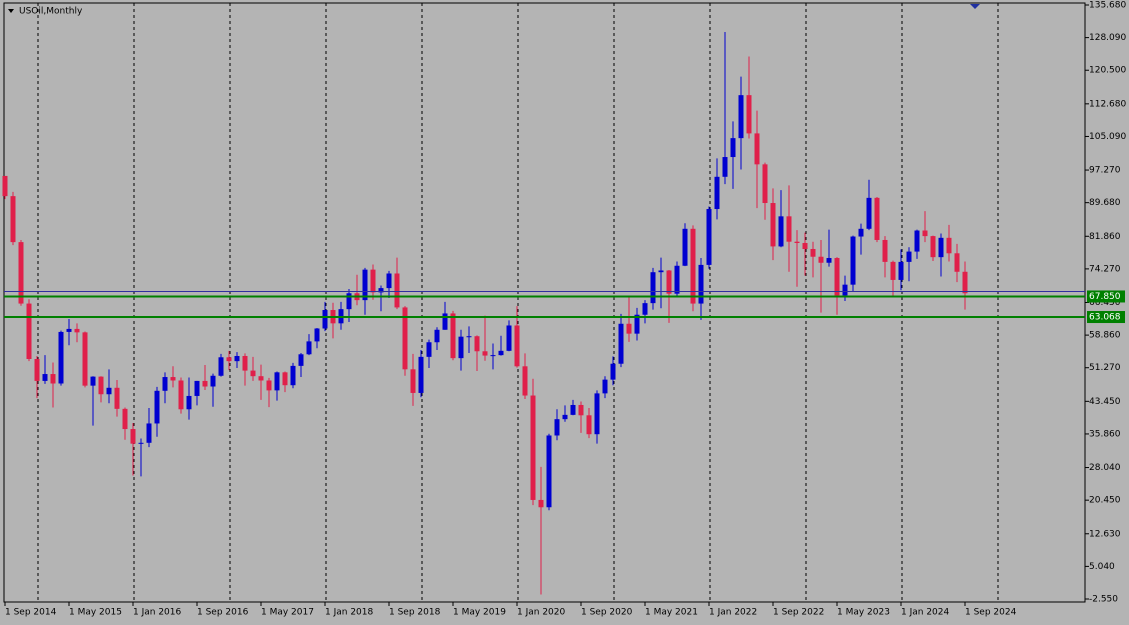 Image resolution: width=1129 pixels, height=625 pixels. Describe the element at coordinates (415, 613) in the screenshot. I see `x-tick-label: 1 Sep 2018` at that location.